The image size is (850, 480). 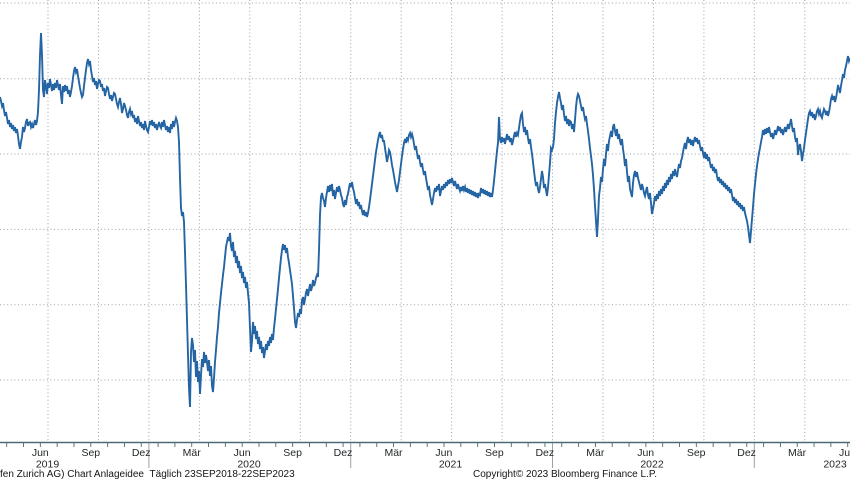 What do you see at coordinates (427, 444) in the screenshot?
I see `x-axis-ticks` at bounding box center [427, 444].